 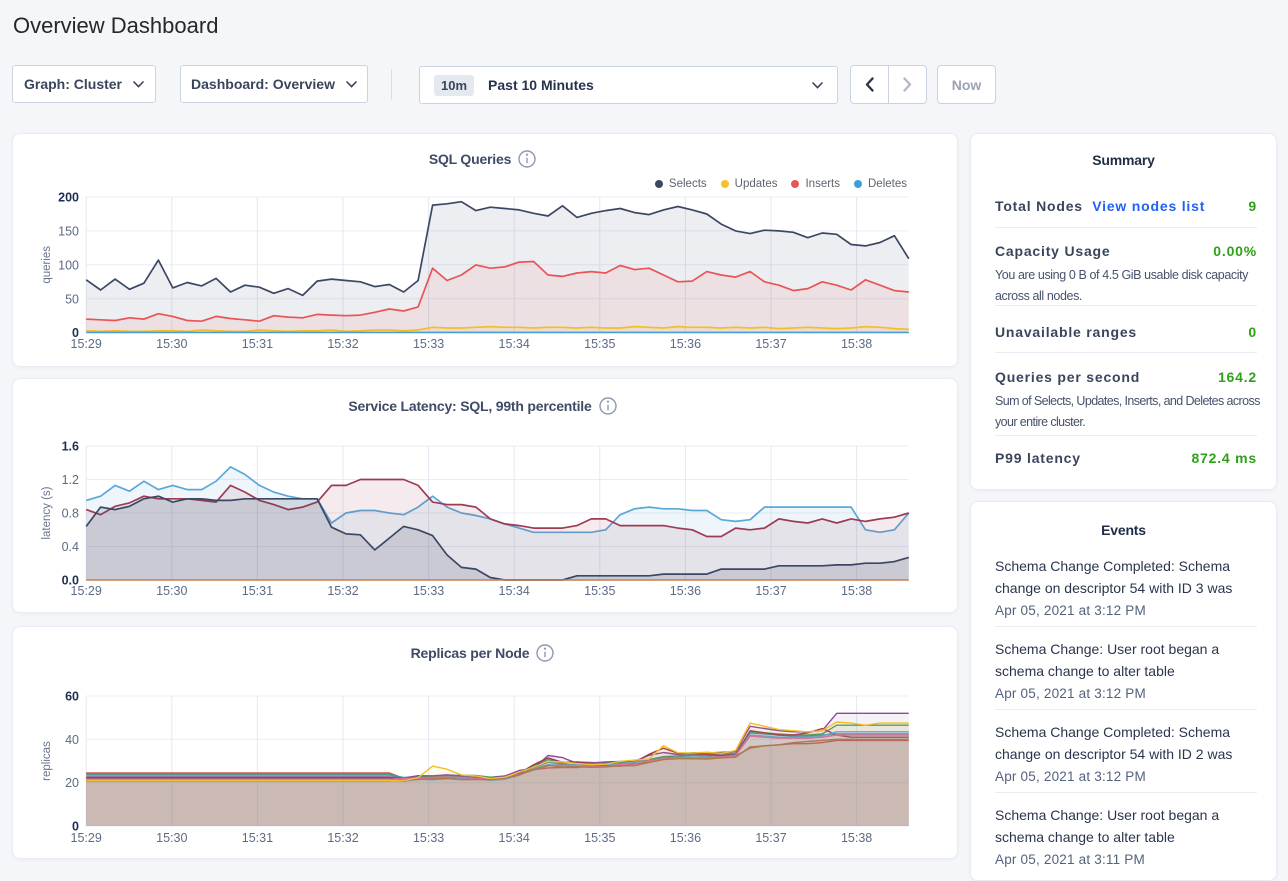 What do you see at coordinates (72, 697) in the screenshot?
I see `svg-text: 60` at bounding box center [72, 697].